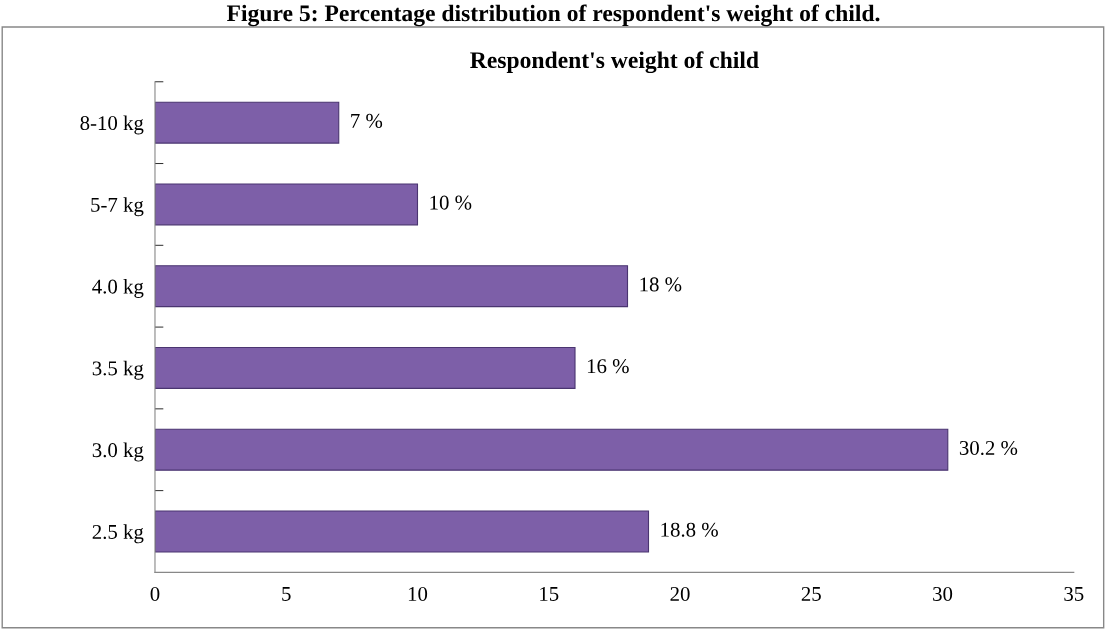  Describe the element at coordinates (118, 534) in the screenshot. I see `y-tick-label: 2.5 kg` at that location.